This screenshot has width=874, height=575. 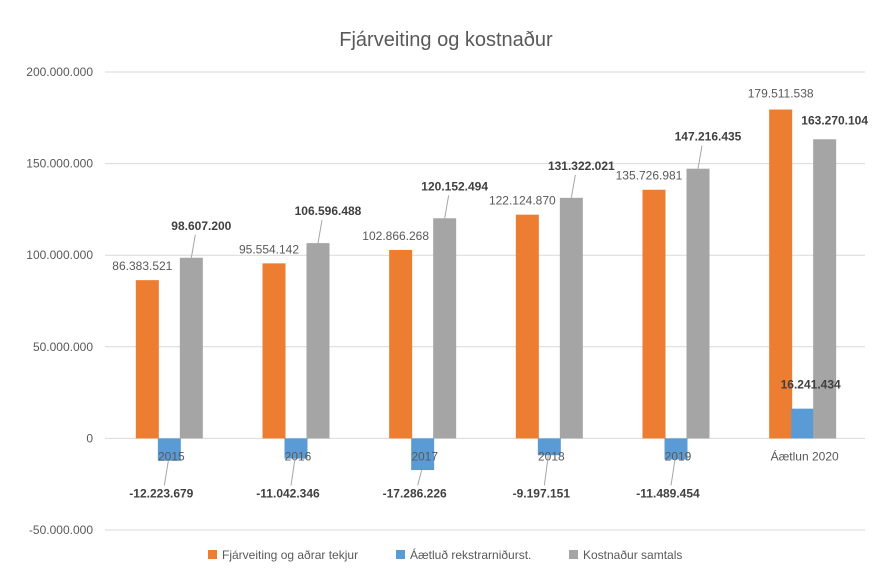 I want to click on chart-title: Fjárveiting og kostnaður, so click(x=446, y=40).